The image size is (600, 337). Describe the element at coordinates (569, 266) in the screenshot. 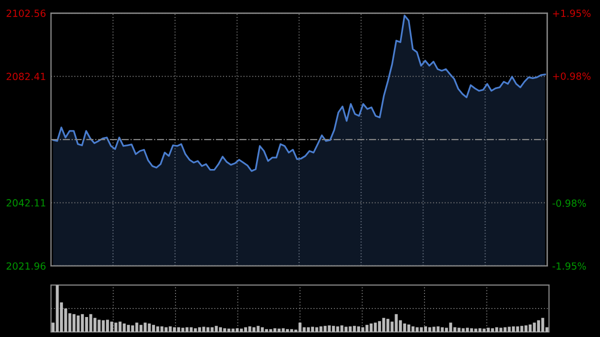

I see `y2-tick-label: -1.95%` at that location.